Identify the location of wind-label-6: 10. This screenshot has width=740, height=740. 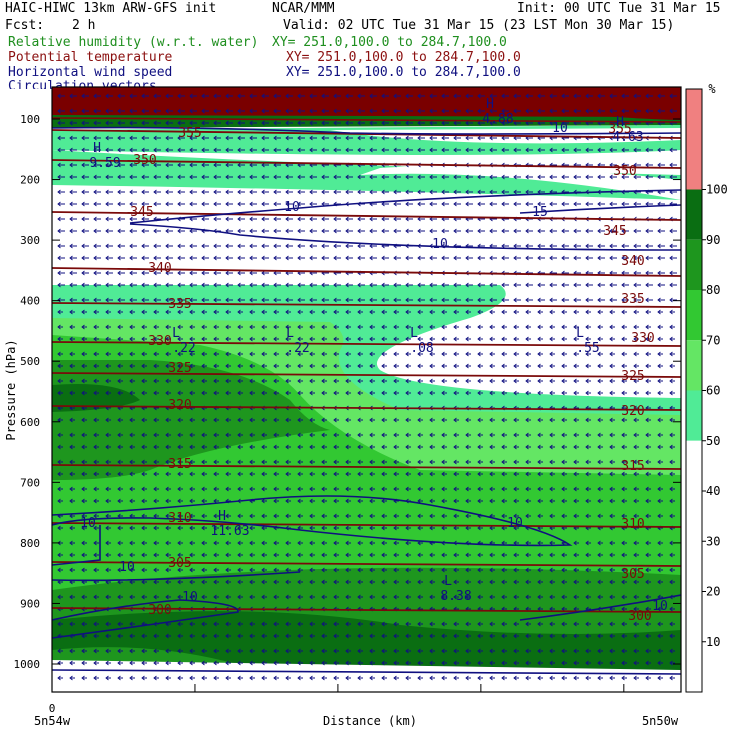
(127, 567).